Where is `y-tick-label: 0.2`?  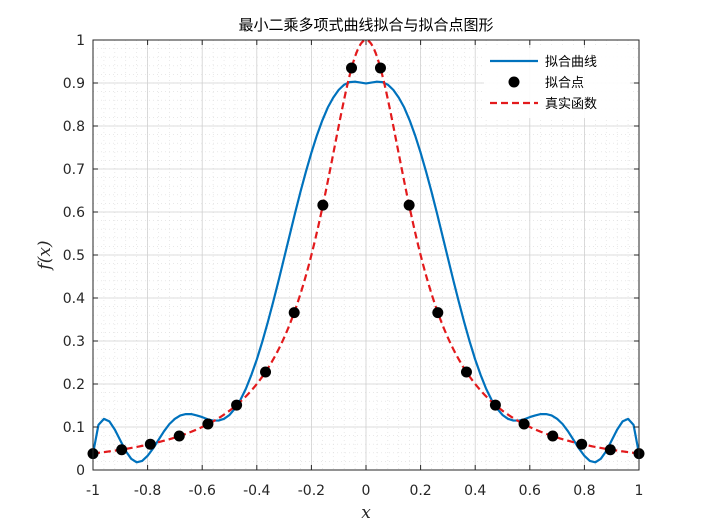 y-tick-label: 0.2 is located at coordinates (74, 385).